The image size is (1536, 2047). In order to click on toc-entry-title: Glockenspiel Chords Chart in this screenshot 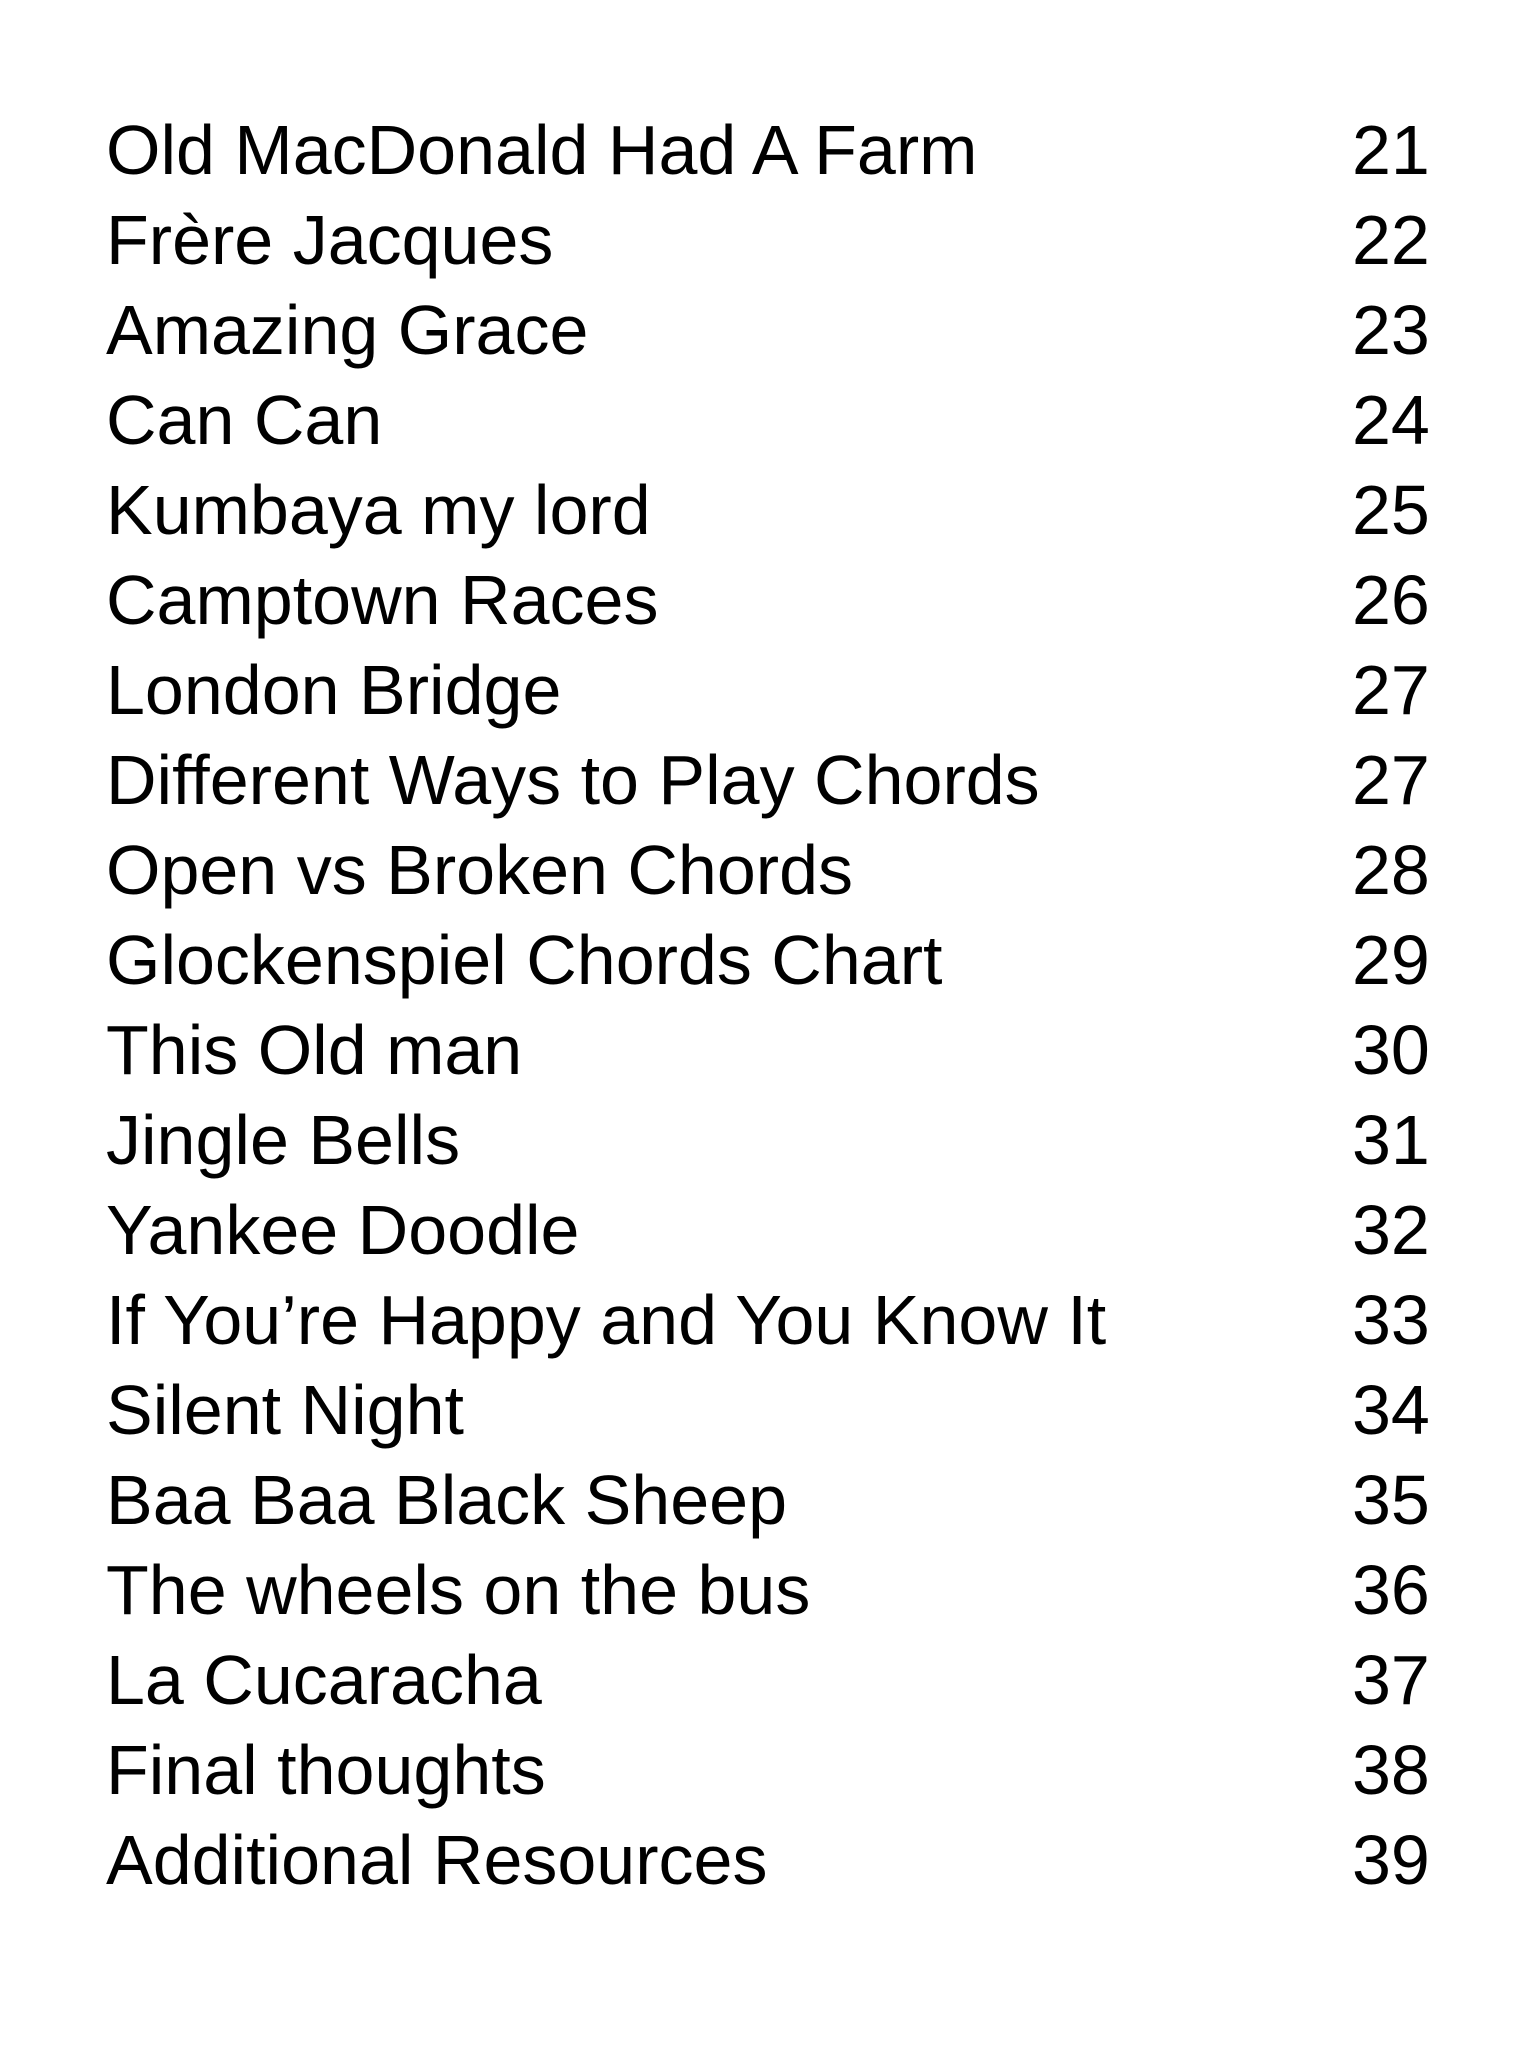, I will do `click(524, 960)`.